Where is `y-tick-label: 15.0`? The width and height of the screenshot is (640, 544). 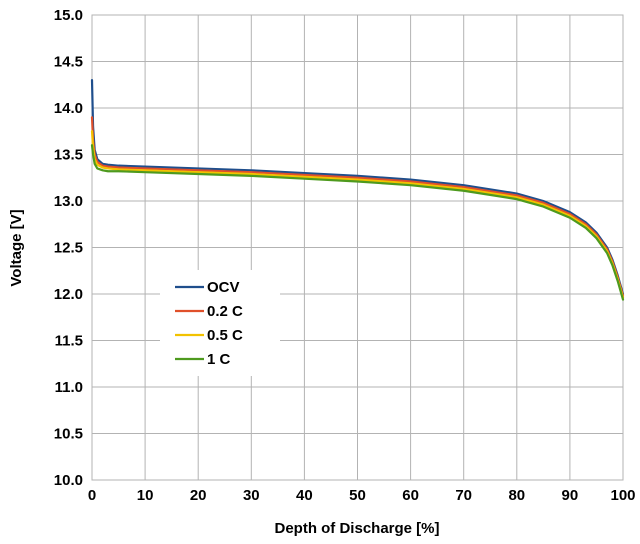 y-tick-label: 15.0 is located at coordinates (68, 15).